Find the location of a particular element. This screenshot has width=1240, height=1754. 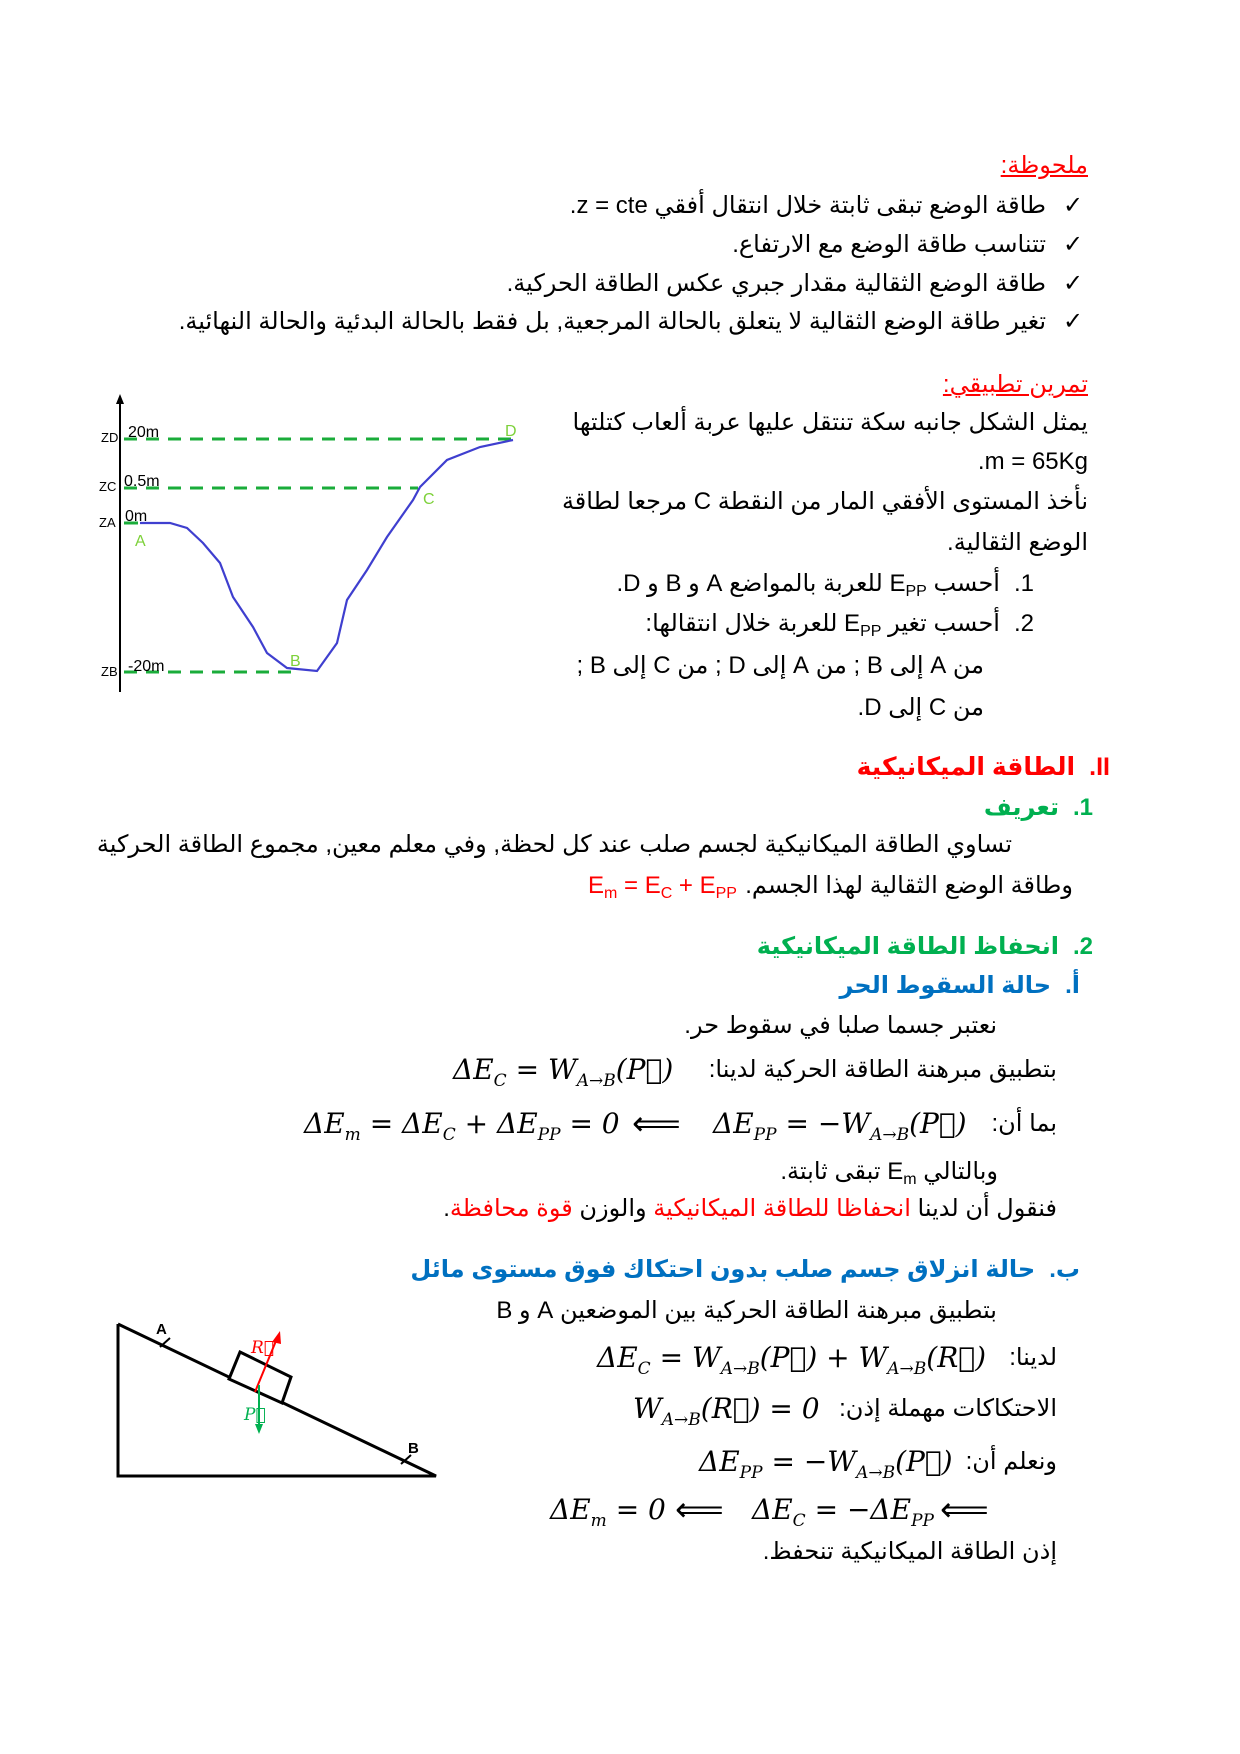

weight-arrow-icon is located at coordinates (259, 1429).